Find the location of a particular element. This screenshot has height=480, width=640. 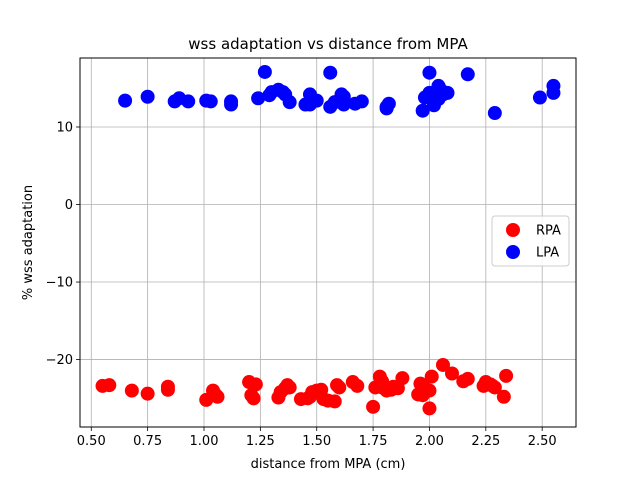

legend-label-lpa: LPA is located at coordinates (547, 253).